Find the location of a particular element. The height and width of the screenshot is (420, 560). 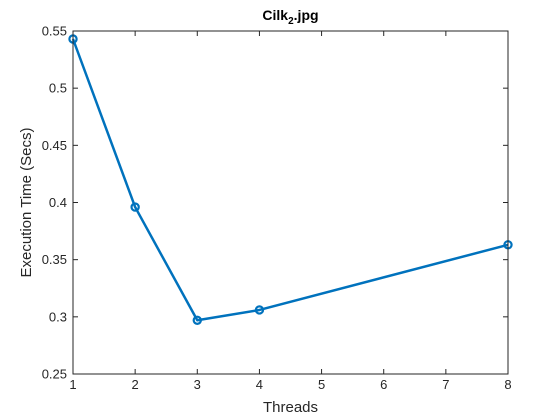

chart-title-text: Cilk2.jpg is located at coordinates (290, 17).